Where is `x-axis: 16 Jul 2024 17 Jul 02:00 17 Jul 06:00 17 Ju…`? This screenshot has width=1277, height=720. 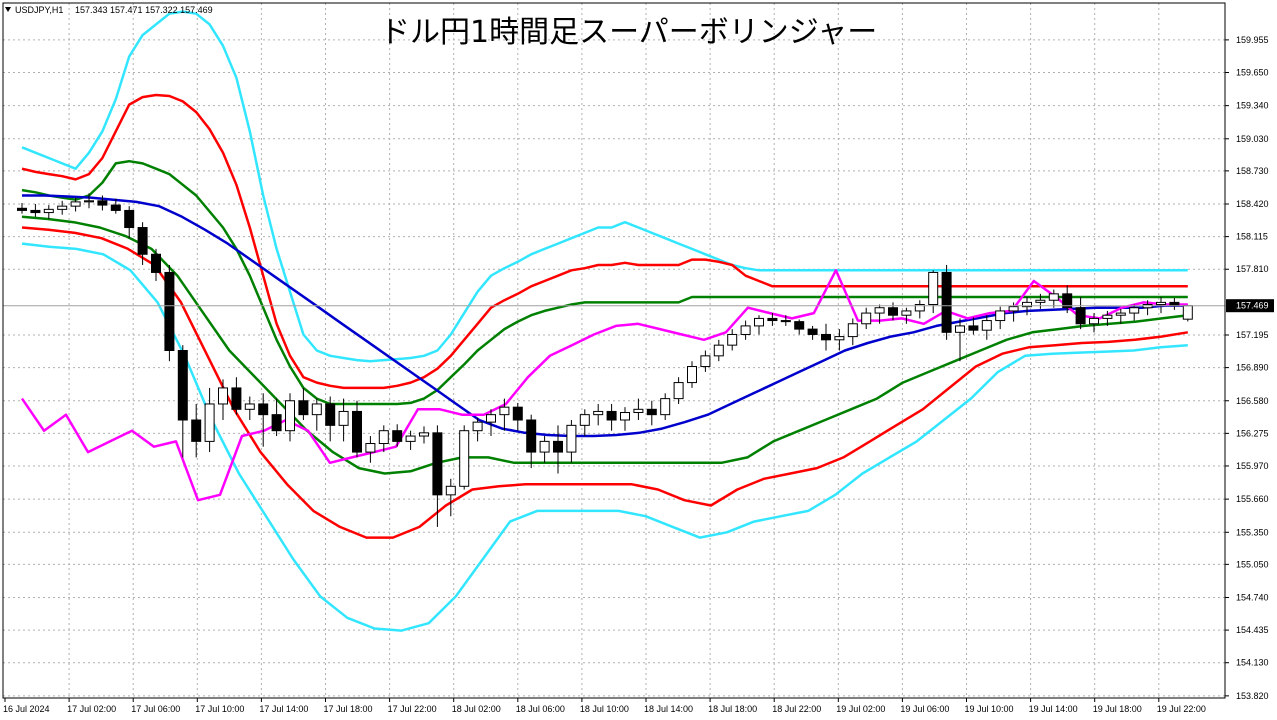 x-axis: 16 Jul 2024 17 Jul 02:00 17 Jul 06:00 17 Ju… is located at coordinates (604, 706).